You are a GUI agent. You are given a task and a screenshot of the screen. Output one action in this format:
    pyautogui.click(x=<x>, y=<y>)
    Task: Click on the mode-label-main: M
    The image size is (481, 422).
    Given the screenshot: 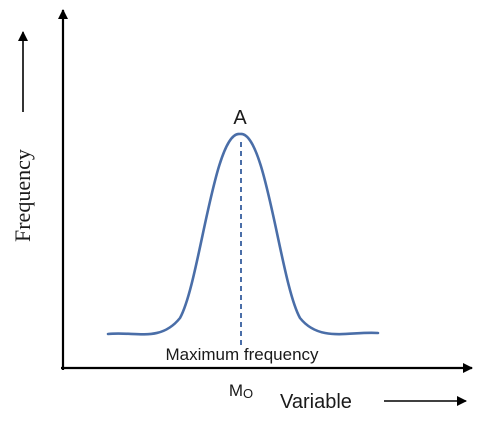 What is the action you would take?
    pyautogui.click(x=236, y=390)
    